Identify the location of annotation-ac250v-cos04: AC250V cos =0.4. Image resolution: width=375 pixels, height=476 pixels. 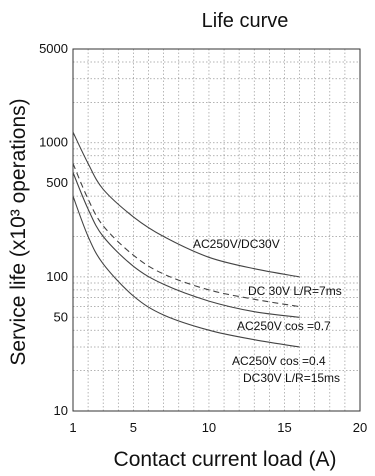
(279, 361).